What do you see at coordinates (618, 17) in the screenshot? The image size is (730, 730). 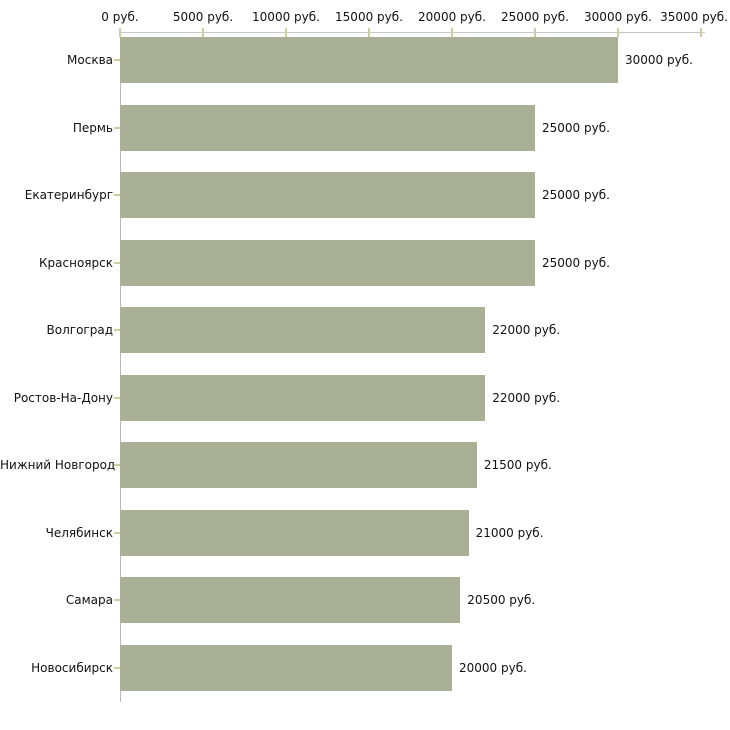 I see `x-axis-tick-label: 30000 руб.` at bounding box center [618, 17].